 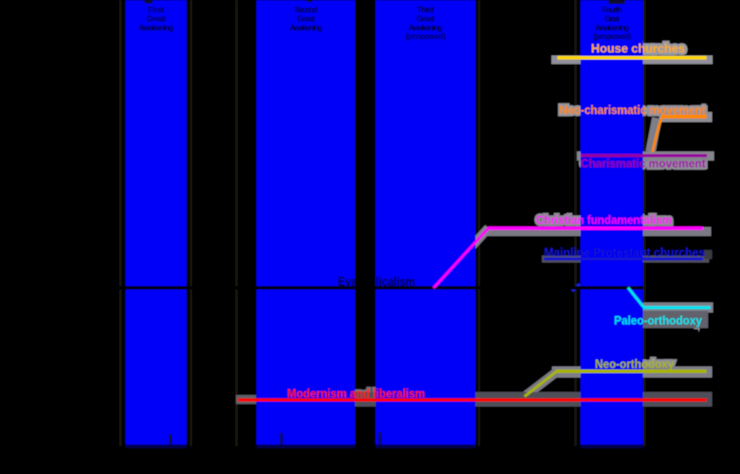 I want to click on svg-text: Paleo-orthodoxy, so click(x=658, y=321).